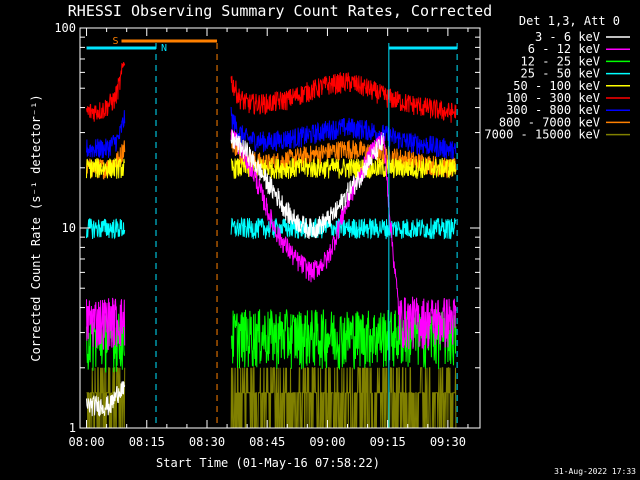  Describe the element at coordinates (36, 227) in the screenshot. I see `y-axis-label: Corrected Count Rate (s⁻¹ detector⁻¹)` at that location.